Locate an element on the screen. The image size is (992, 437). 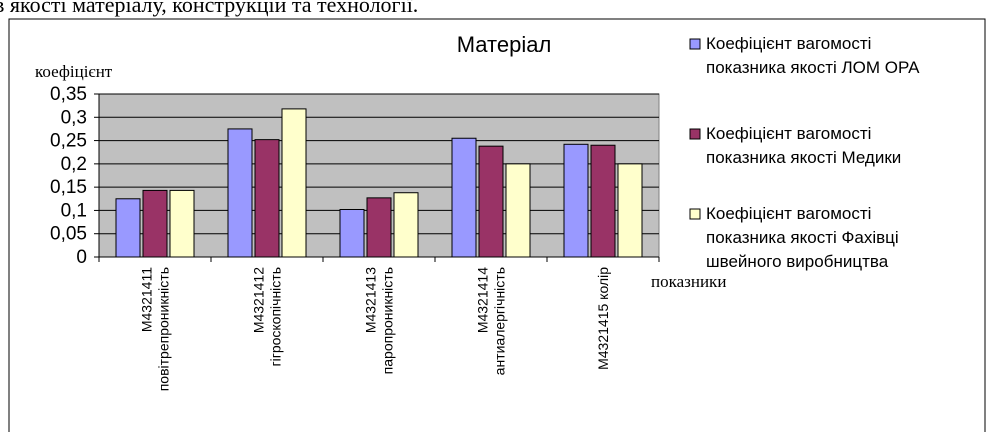
y-tick-label: 0,2 is located at coordinates (74, 164).